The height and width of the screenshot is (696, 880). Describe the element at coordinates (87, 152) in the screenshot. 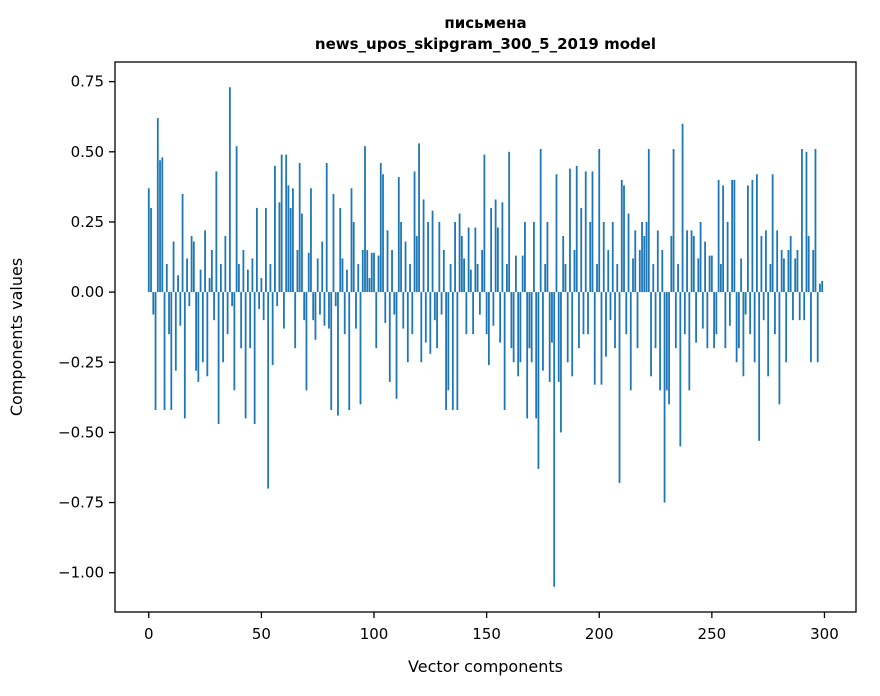

I see `y-tick-label: 0.50` at that location.